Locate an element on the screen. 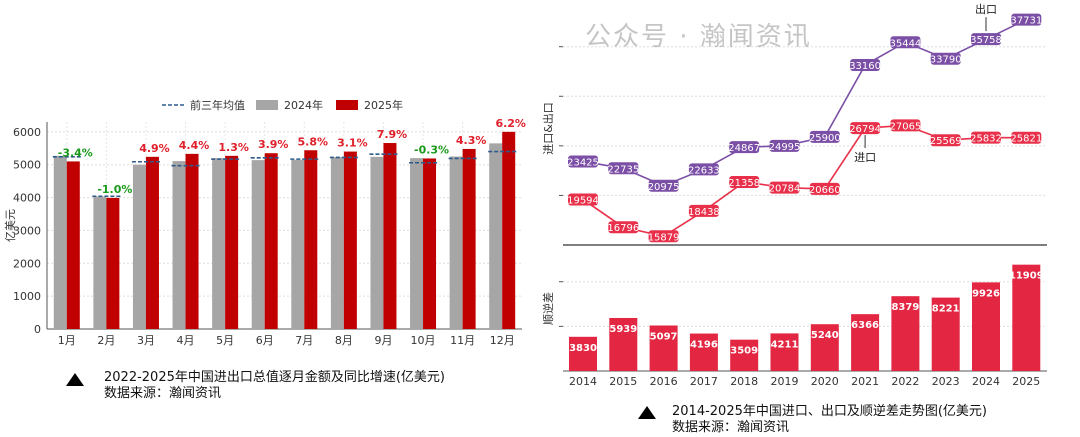  data-label: 22735 is located at coordinates (623, 169).